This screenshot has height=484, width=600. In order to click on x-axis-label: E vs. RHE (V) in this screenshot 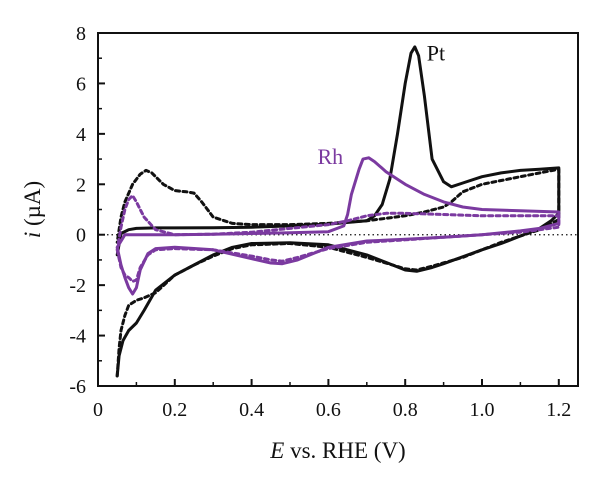, I will do `click(337, 450)`.